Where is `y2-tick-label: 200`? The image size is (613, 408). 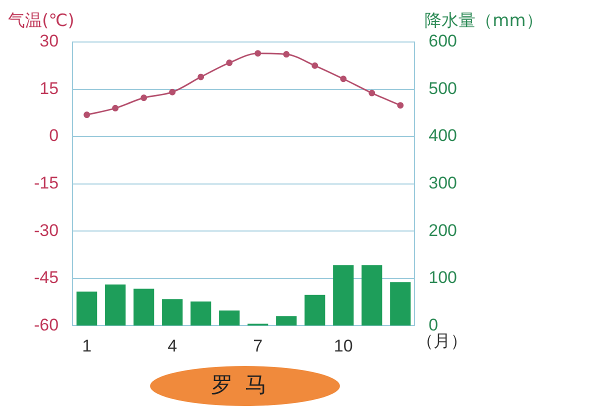
y2-tick-label: 200 is located at coordinates (443, 230).